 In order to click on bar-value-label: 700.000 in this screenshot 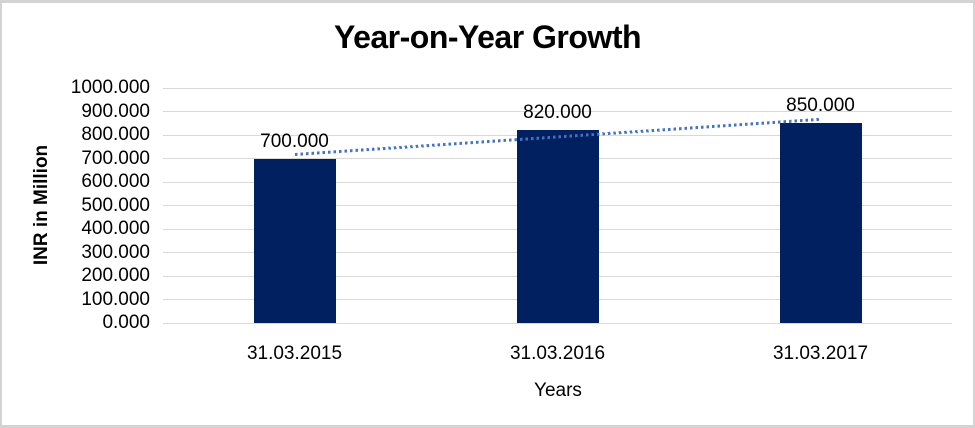, I will do `click(294, 141)`.